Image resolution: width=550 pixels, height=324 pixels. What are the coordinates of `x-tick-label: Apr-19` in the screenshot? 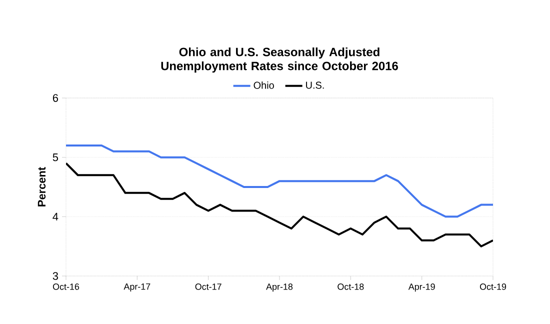 It's located at (421, 288).